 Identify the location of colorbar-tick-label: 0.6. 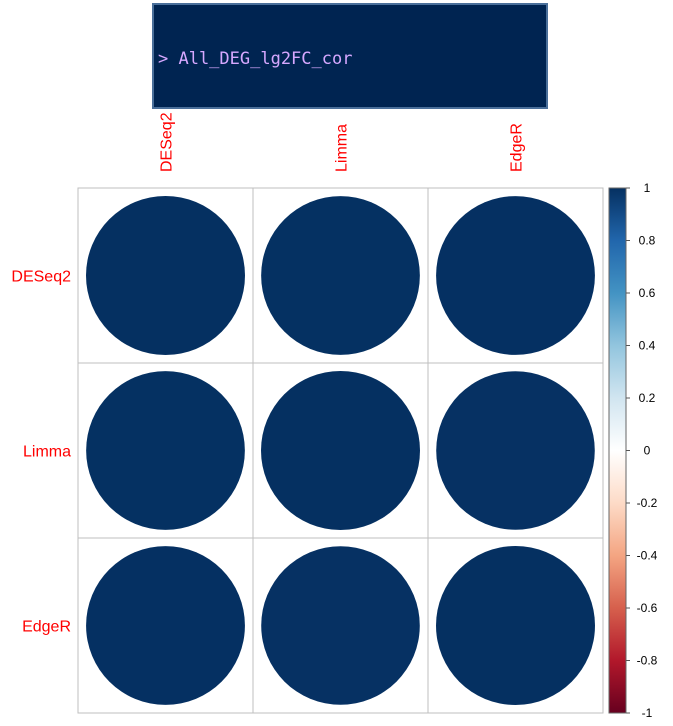
(647, 293).